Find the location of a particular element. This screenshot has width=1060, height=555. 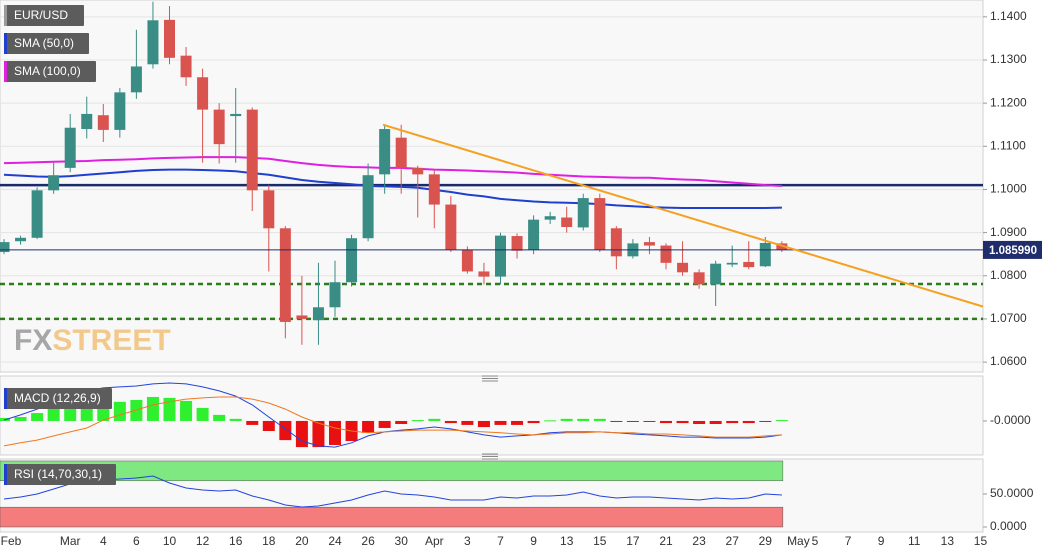

rsi-plot is located at coordinates (392, 494).